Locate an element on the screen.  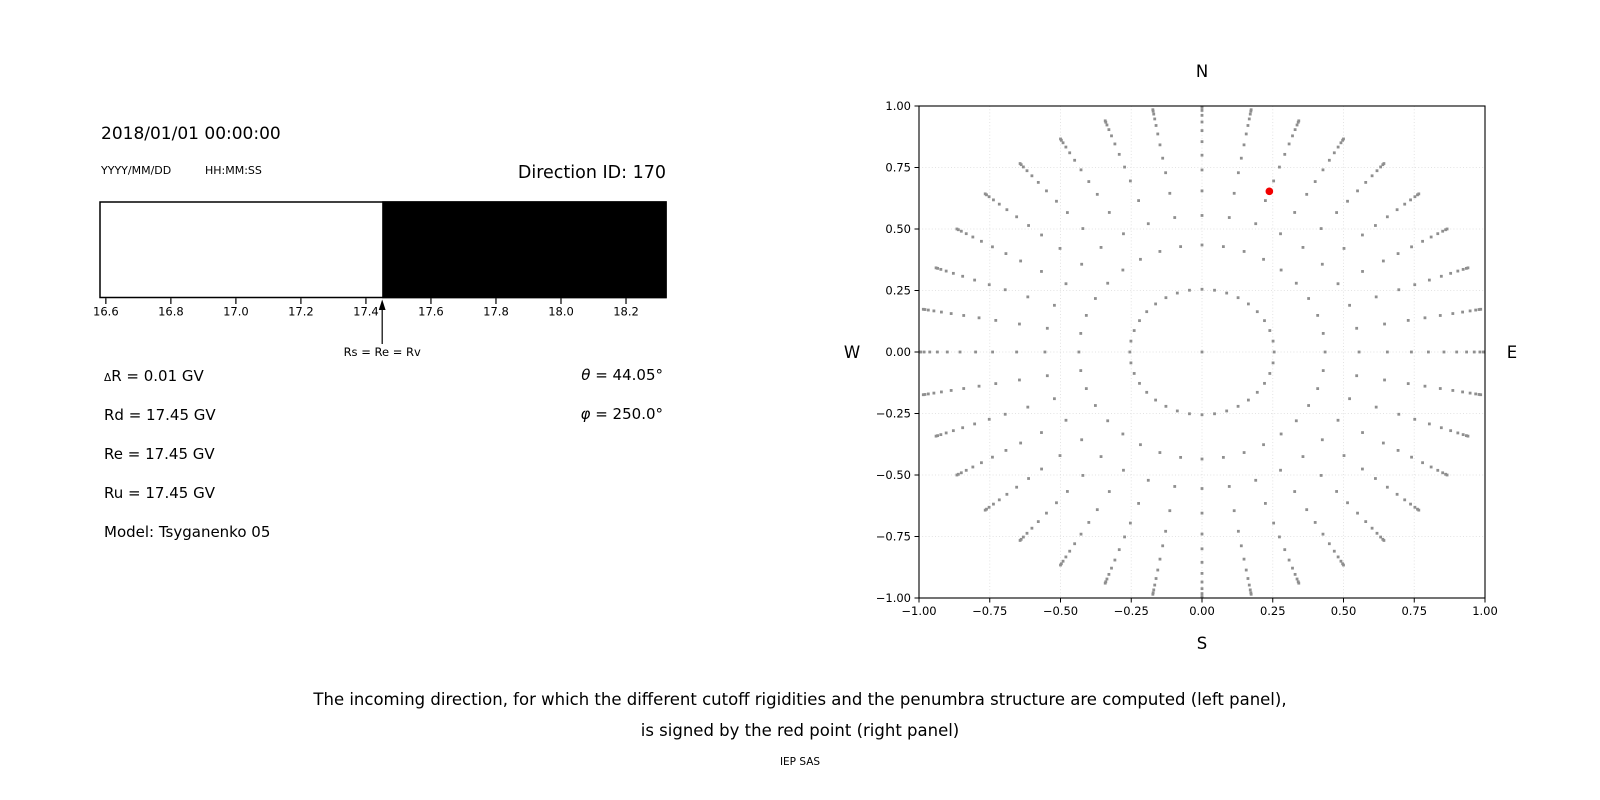
x-tick-label: 0.00 is located at coordinates (1202, 611).